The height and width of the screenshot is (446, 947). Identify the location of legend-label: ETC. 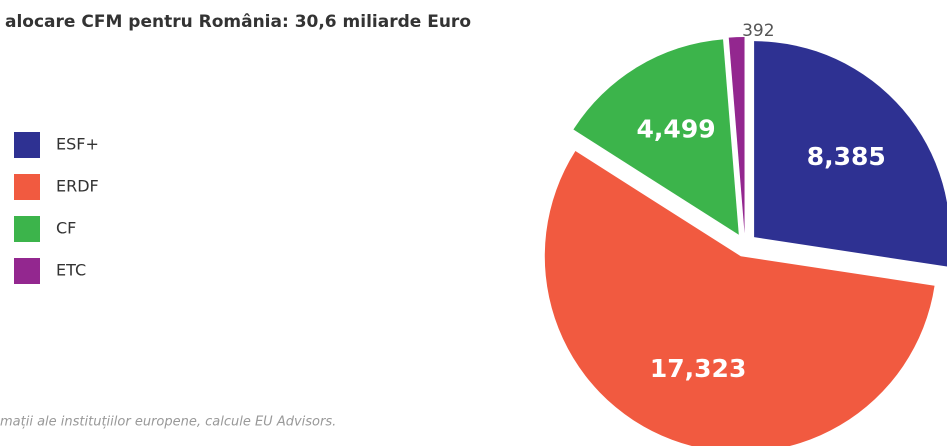
(71, 270).